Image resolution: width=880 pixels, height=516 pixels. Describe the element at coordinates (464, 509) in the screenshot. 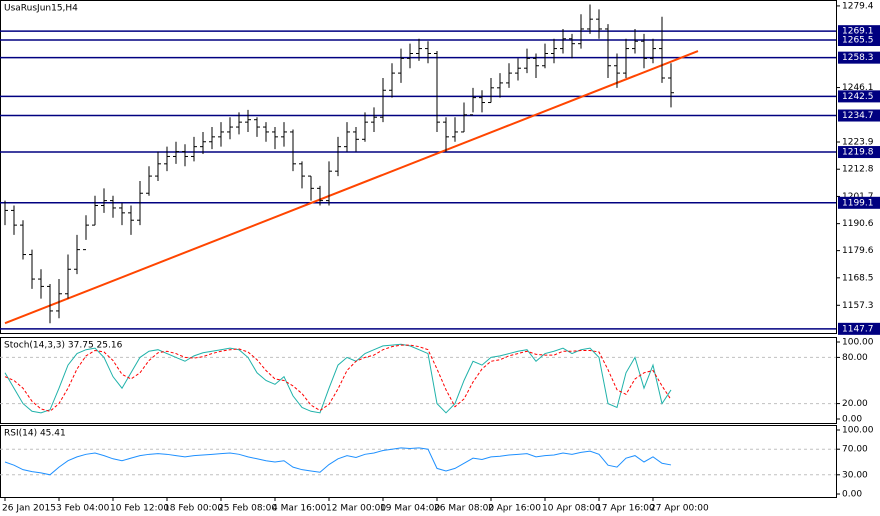

I see `x-tick-label: 26 Mar 08:00` at that location.